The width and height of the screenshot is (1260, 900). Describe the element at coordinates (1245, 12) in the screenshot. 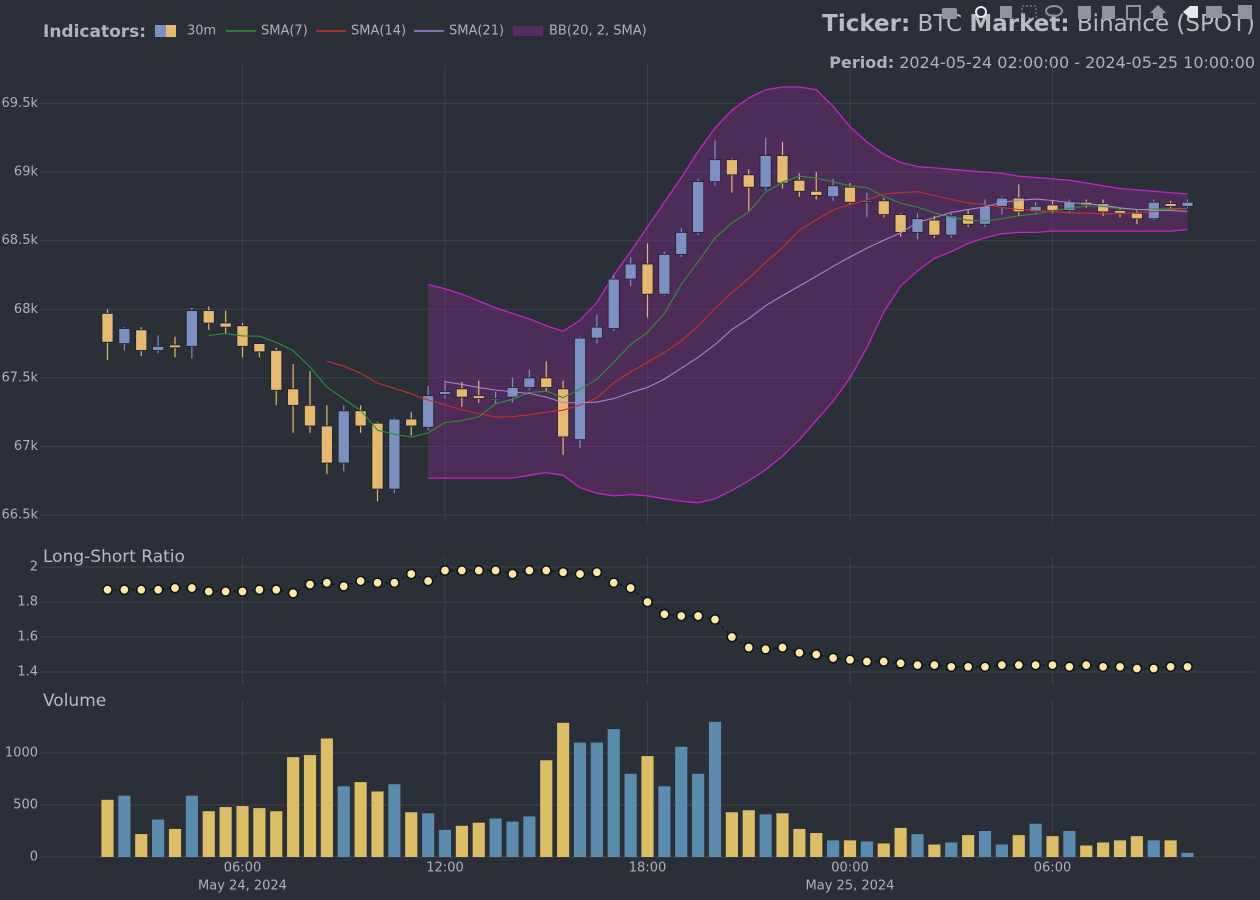

I see `plotly-logo` at that location.